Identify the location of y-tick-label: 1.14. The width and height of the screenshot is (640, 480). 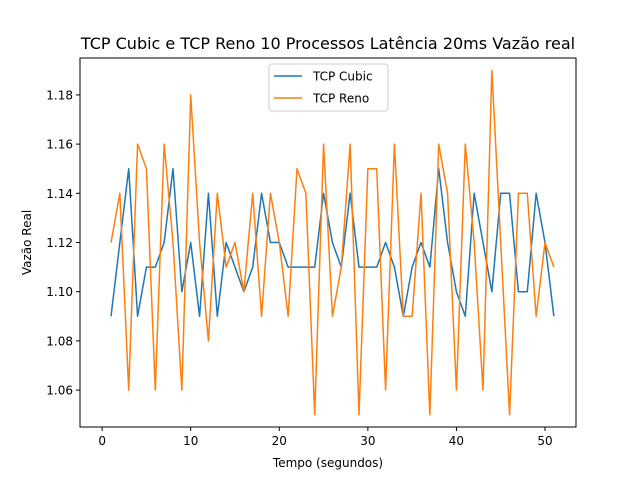
(59, 194).